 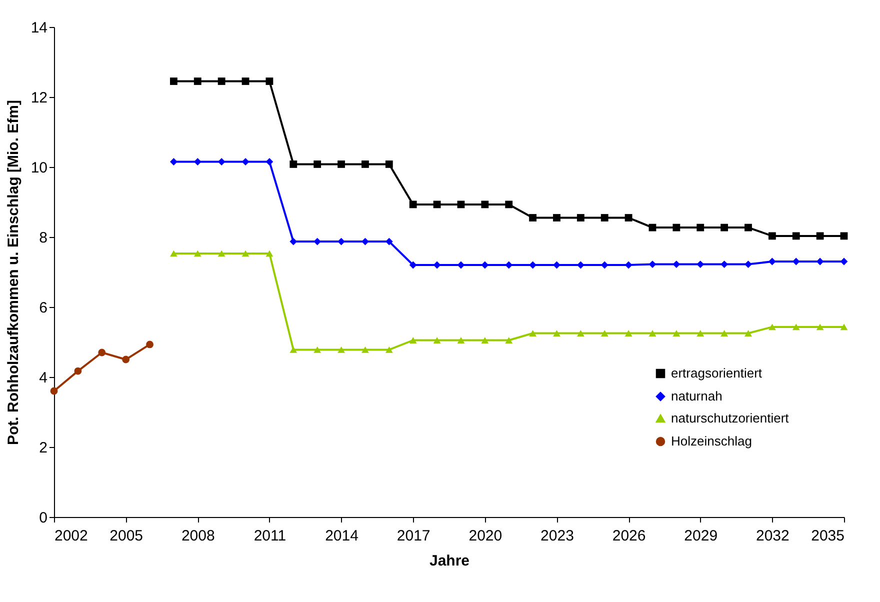 I want to click on y-tick-label: 10, so click(x=39, y=168).